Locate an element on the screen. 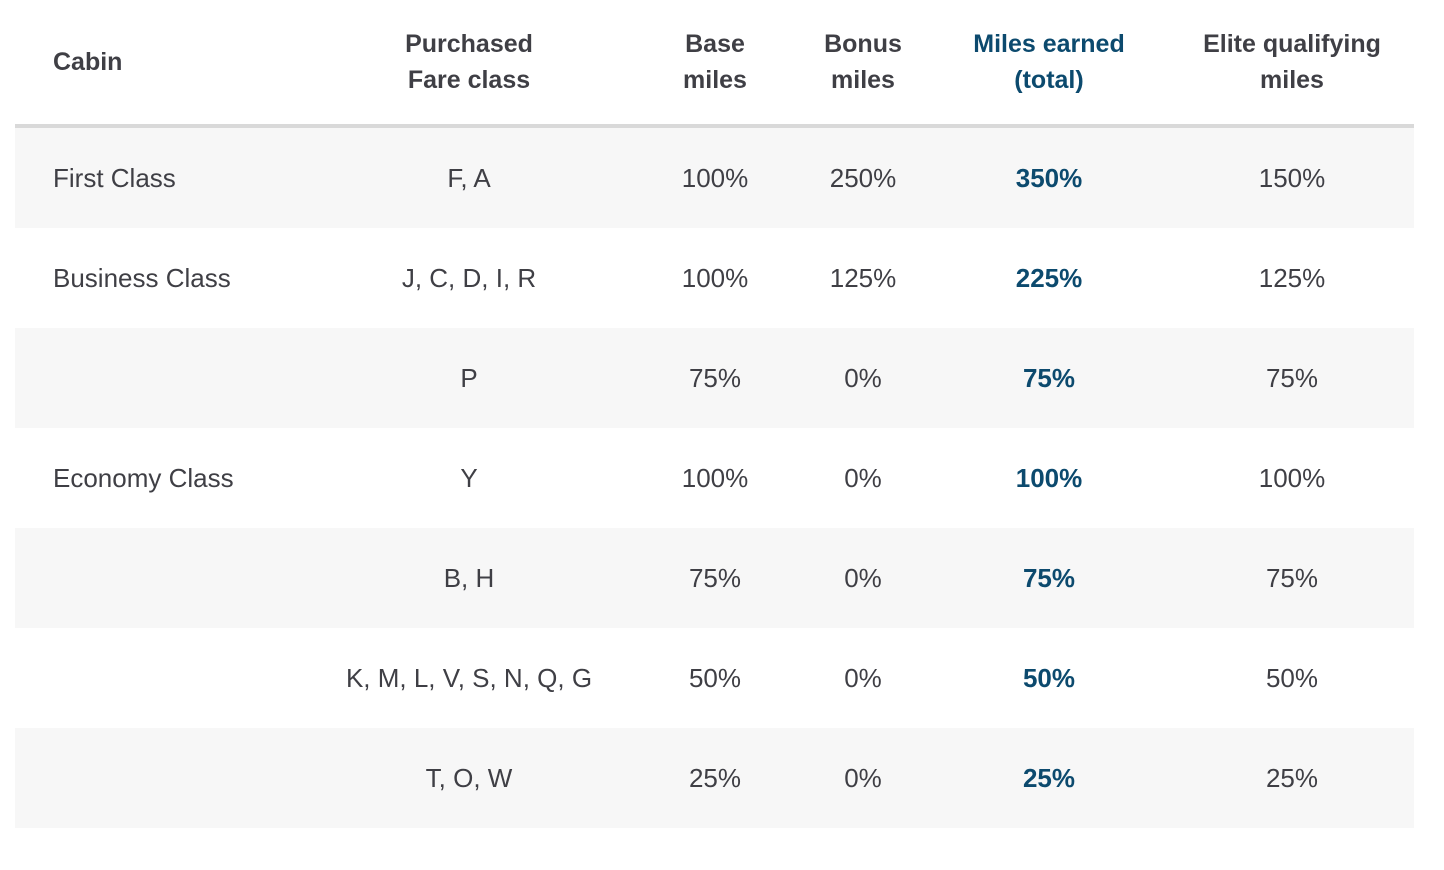 The width and height of the screenshot is (1444, 870). cell-fare-class: T, O, W is located at coordinates (469, 777).